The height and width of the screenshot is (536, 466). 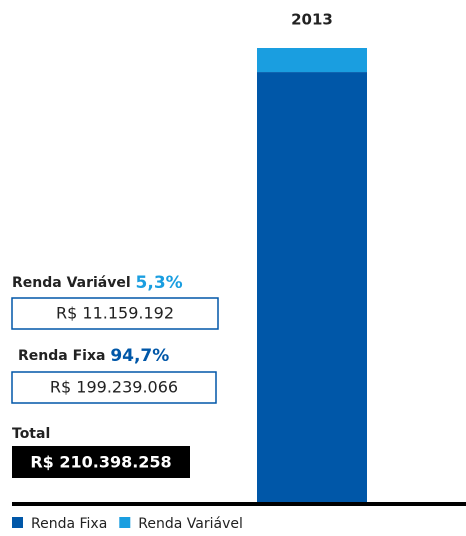 What do you see at coordinates (31, 434) in the screenshot?
I see `total-label: Total` at bounding box center [31, 434].